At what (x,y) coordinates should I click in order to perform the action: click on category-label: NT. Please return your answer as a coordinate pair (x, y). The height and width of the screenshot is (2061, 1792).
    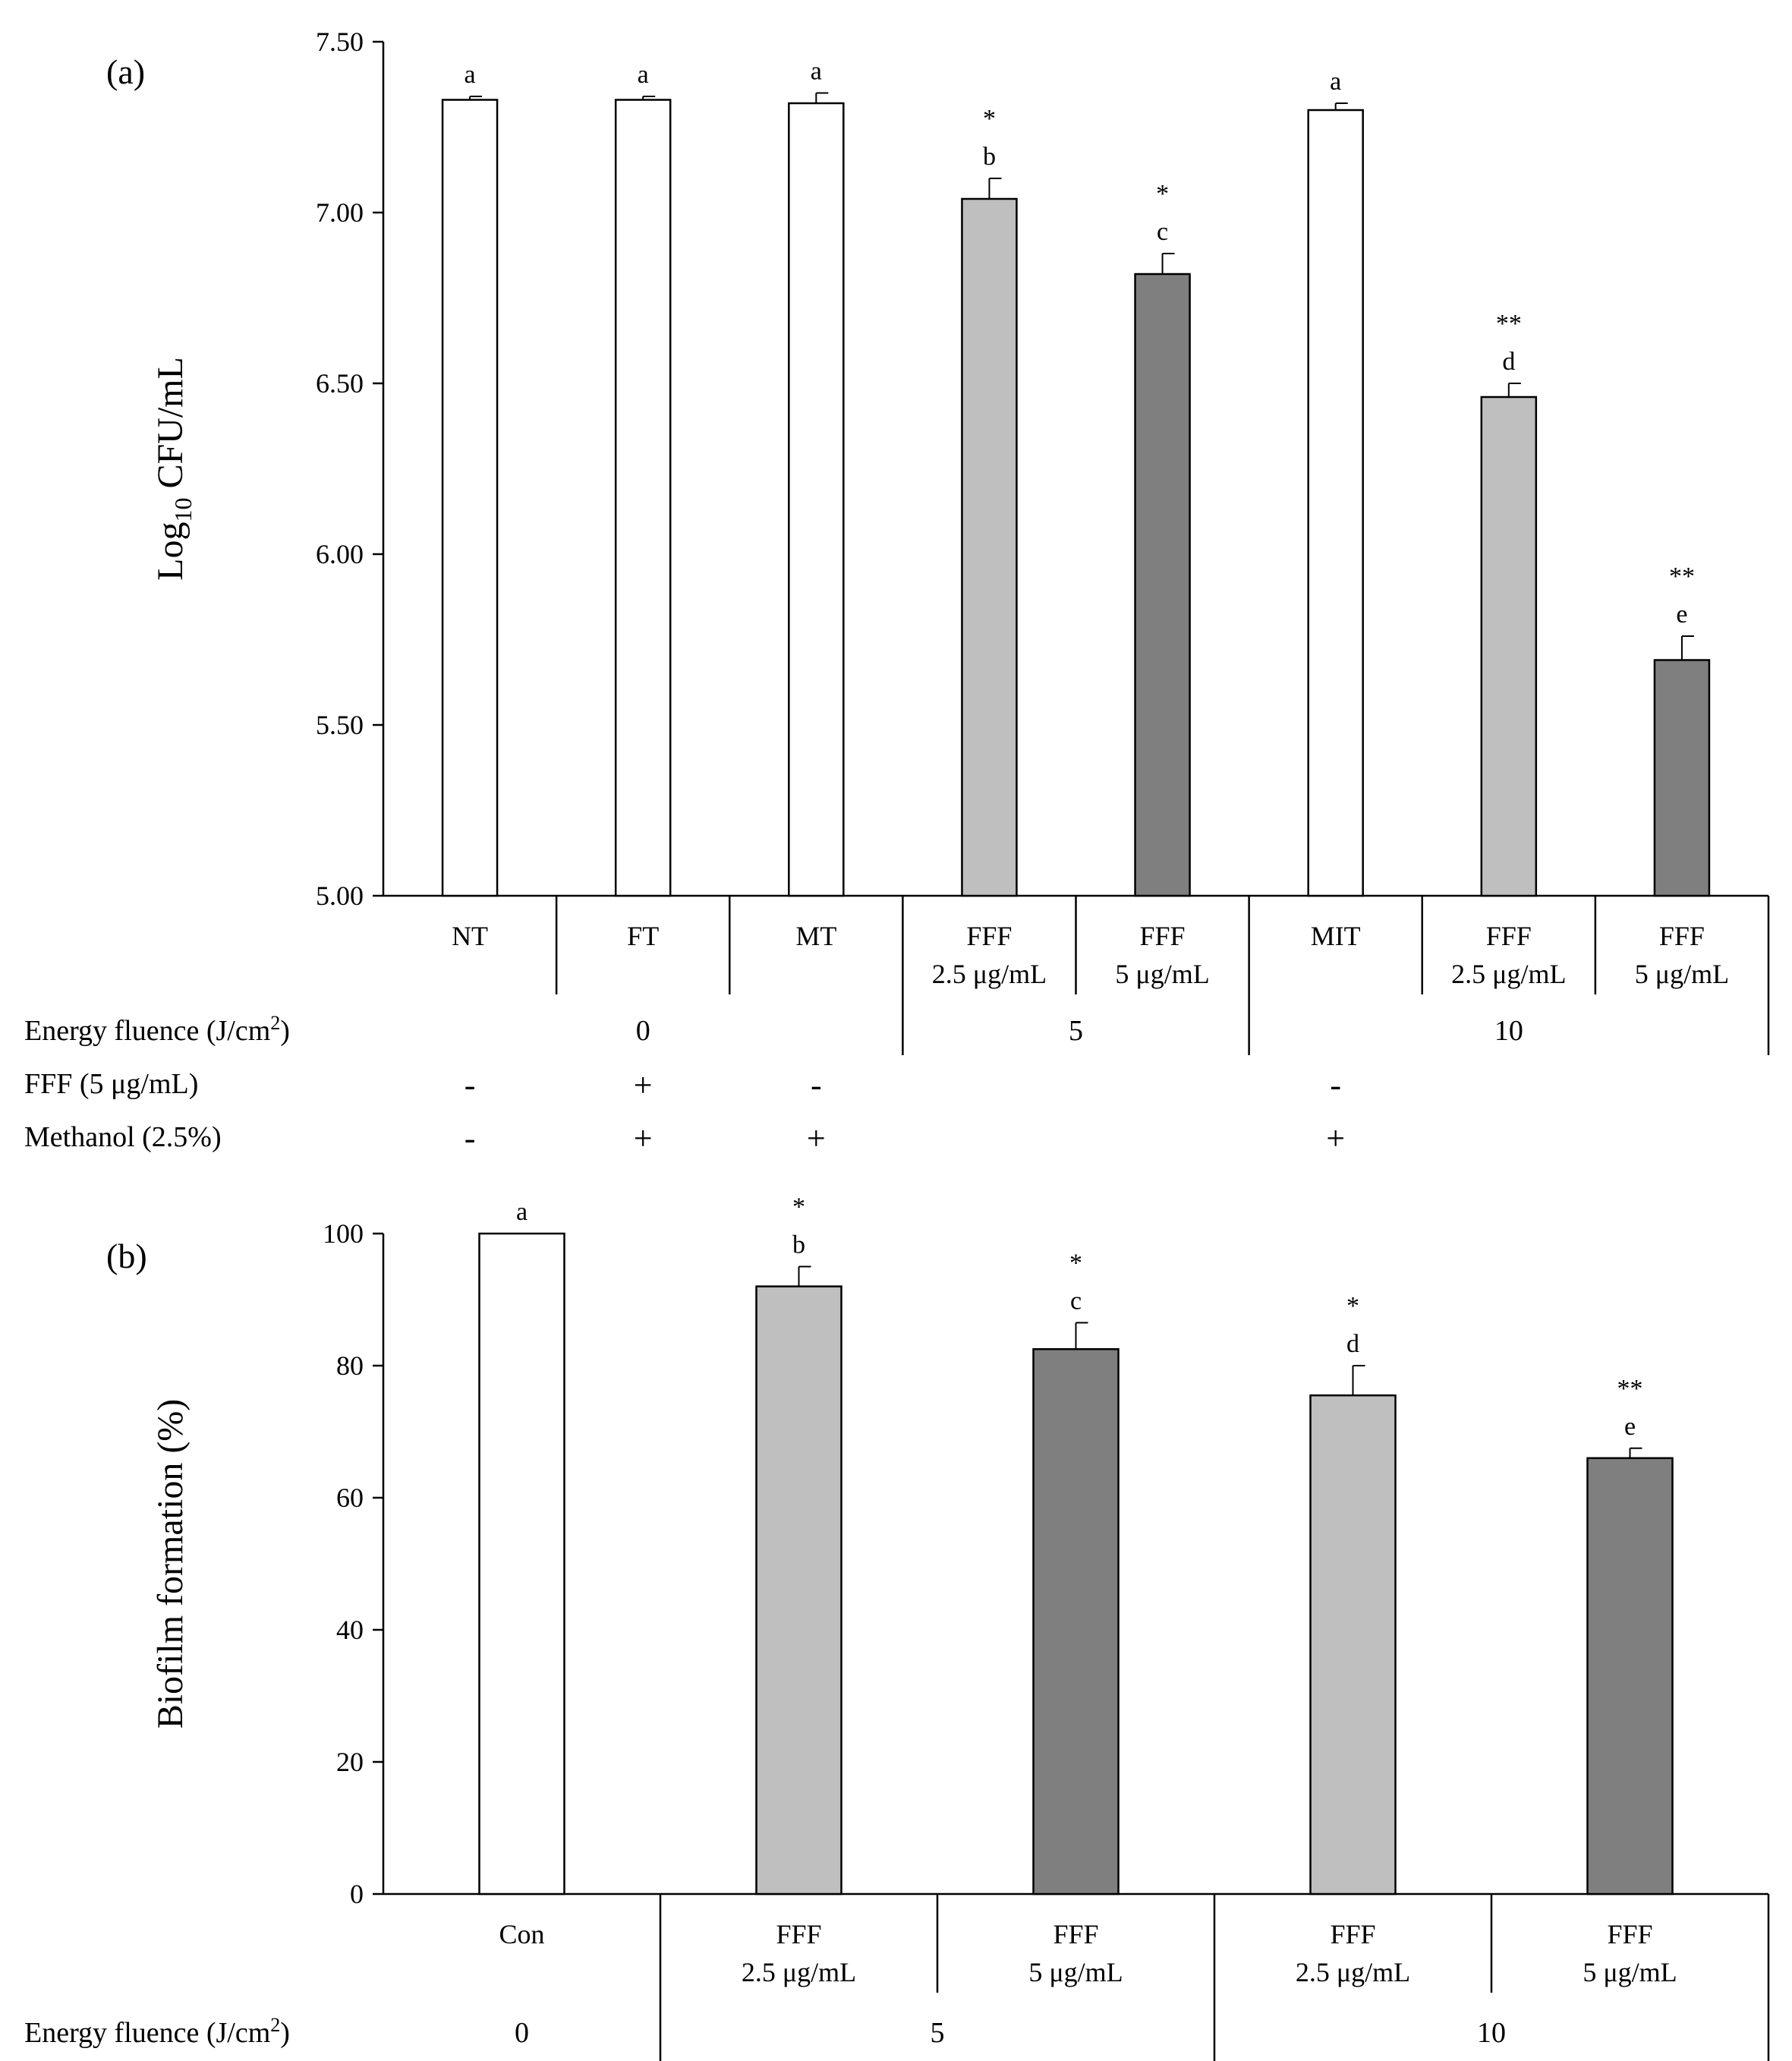
    Looking at the image, I should click on (470, 936).